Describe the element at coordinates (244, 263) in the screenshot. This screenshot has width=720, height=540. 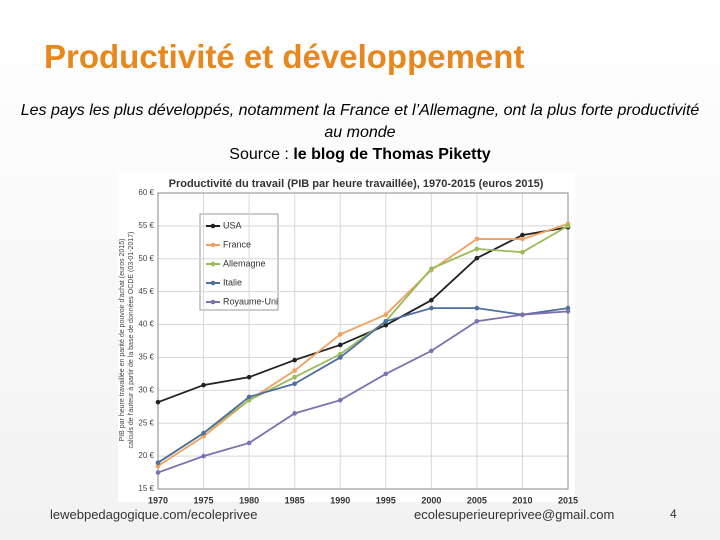
I see `legend-label: Allemagne` at that location.